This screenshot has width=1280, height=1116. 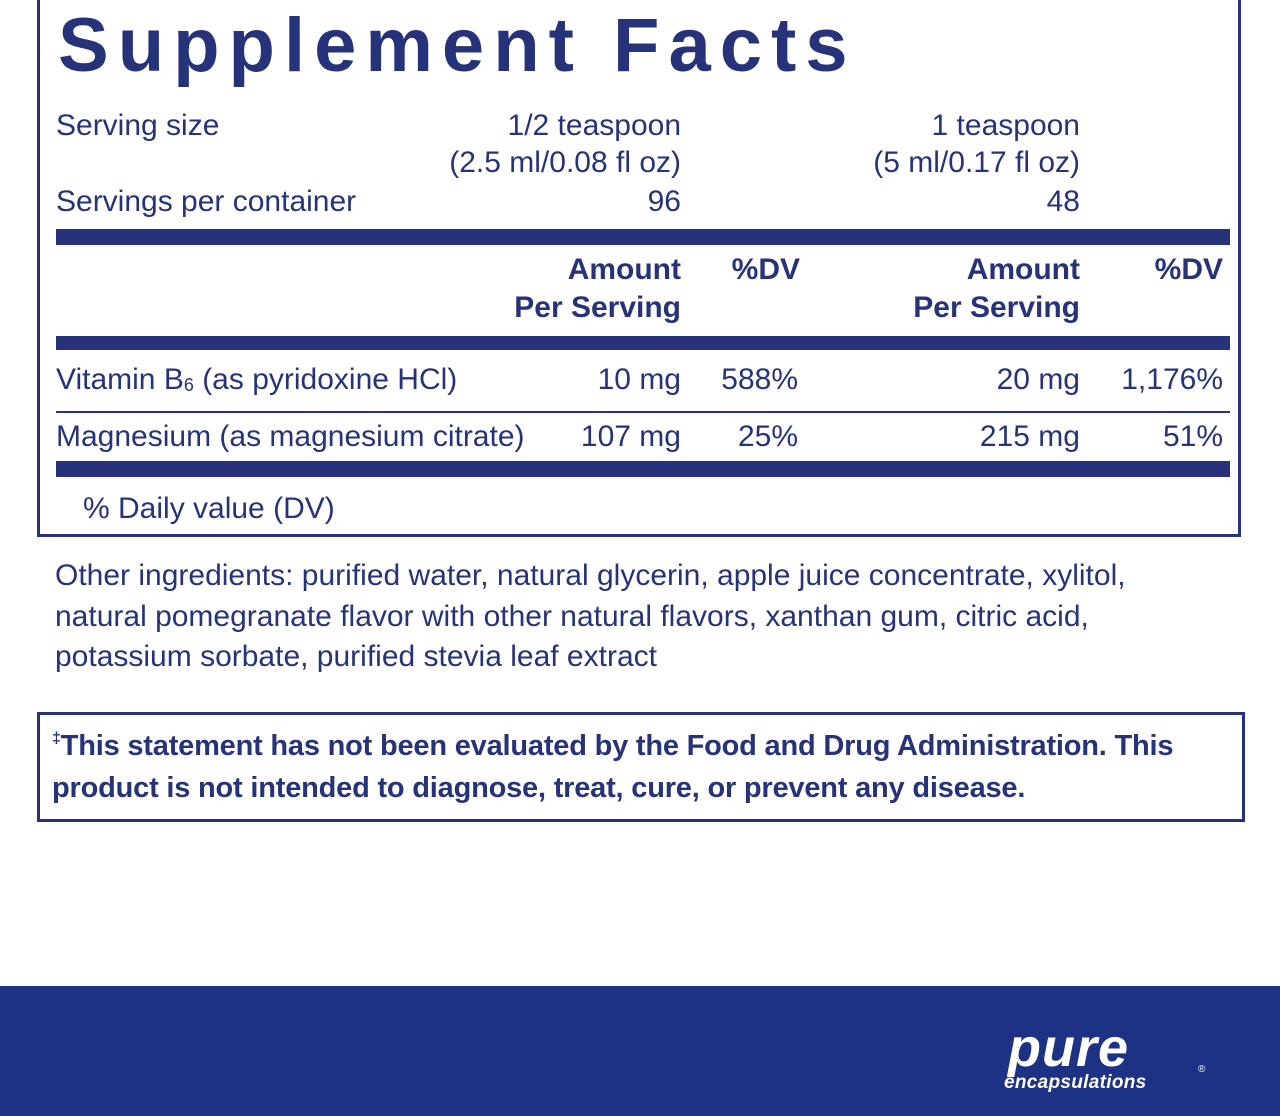 What do you see at coordinates (565, 162) in the screenshot?
I see `serving-size-col1-line2: (2.5 ml/0.08 fl oz)` at bounding box center [565, 162].